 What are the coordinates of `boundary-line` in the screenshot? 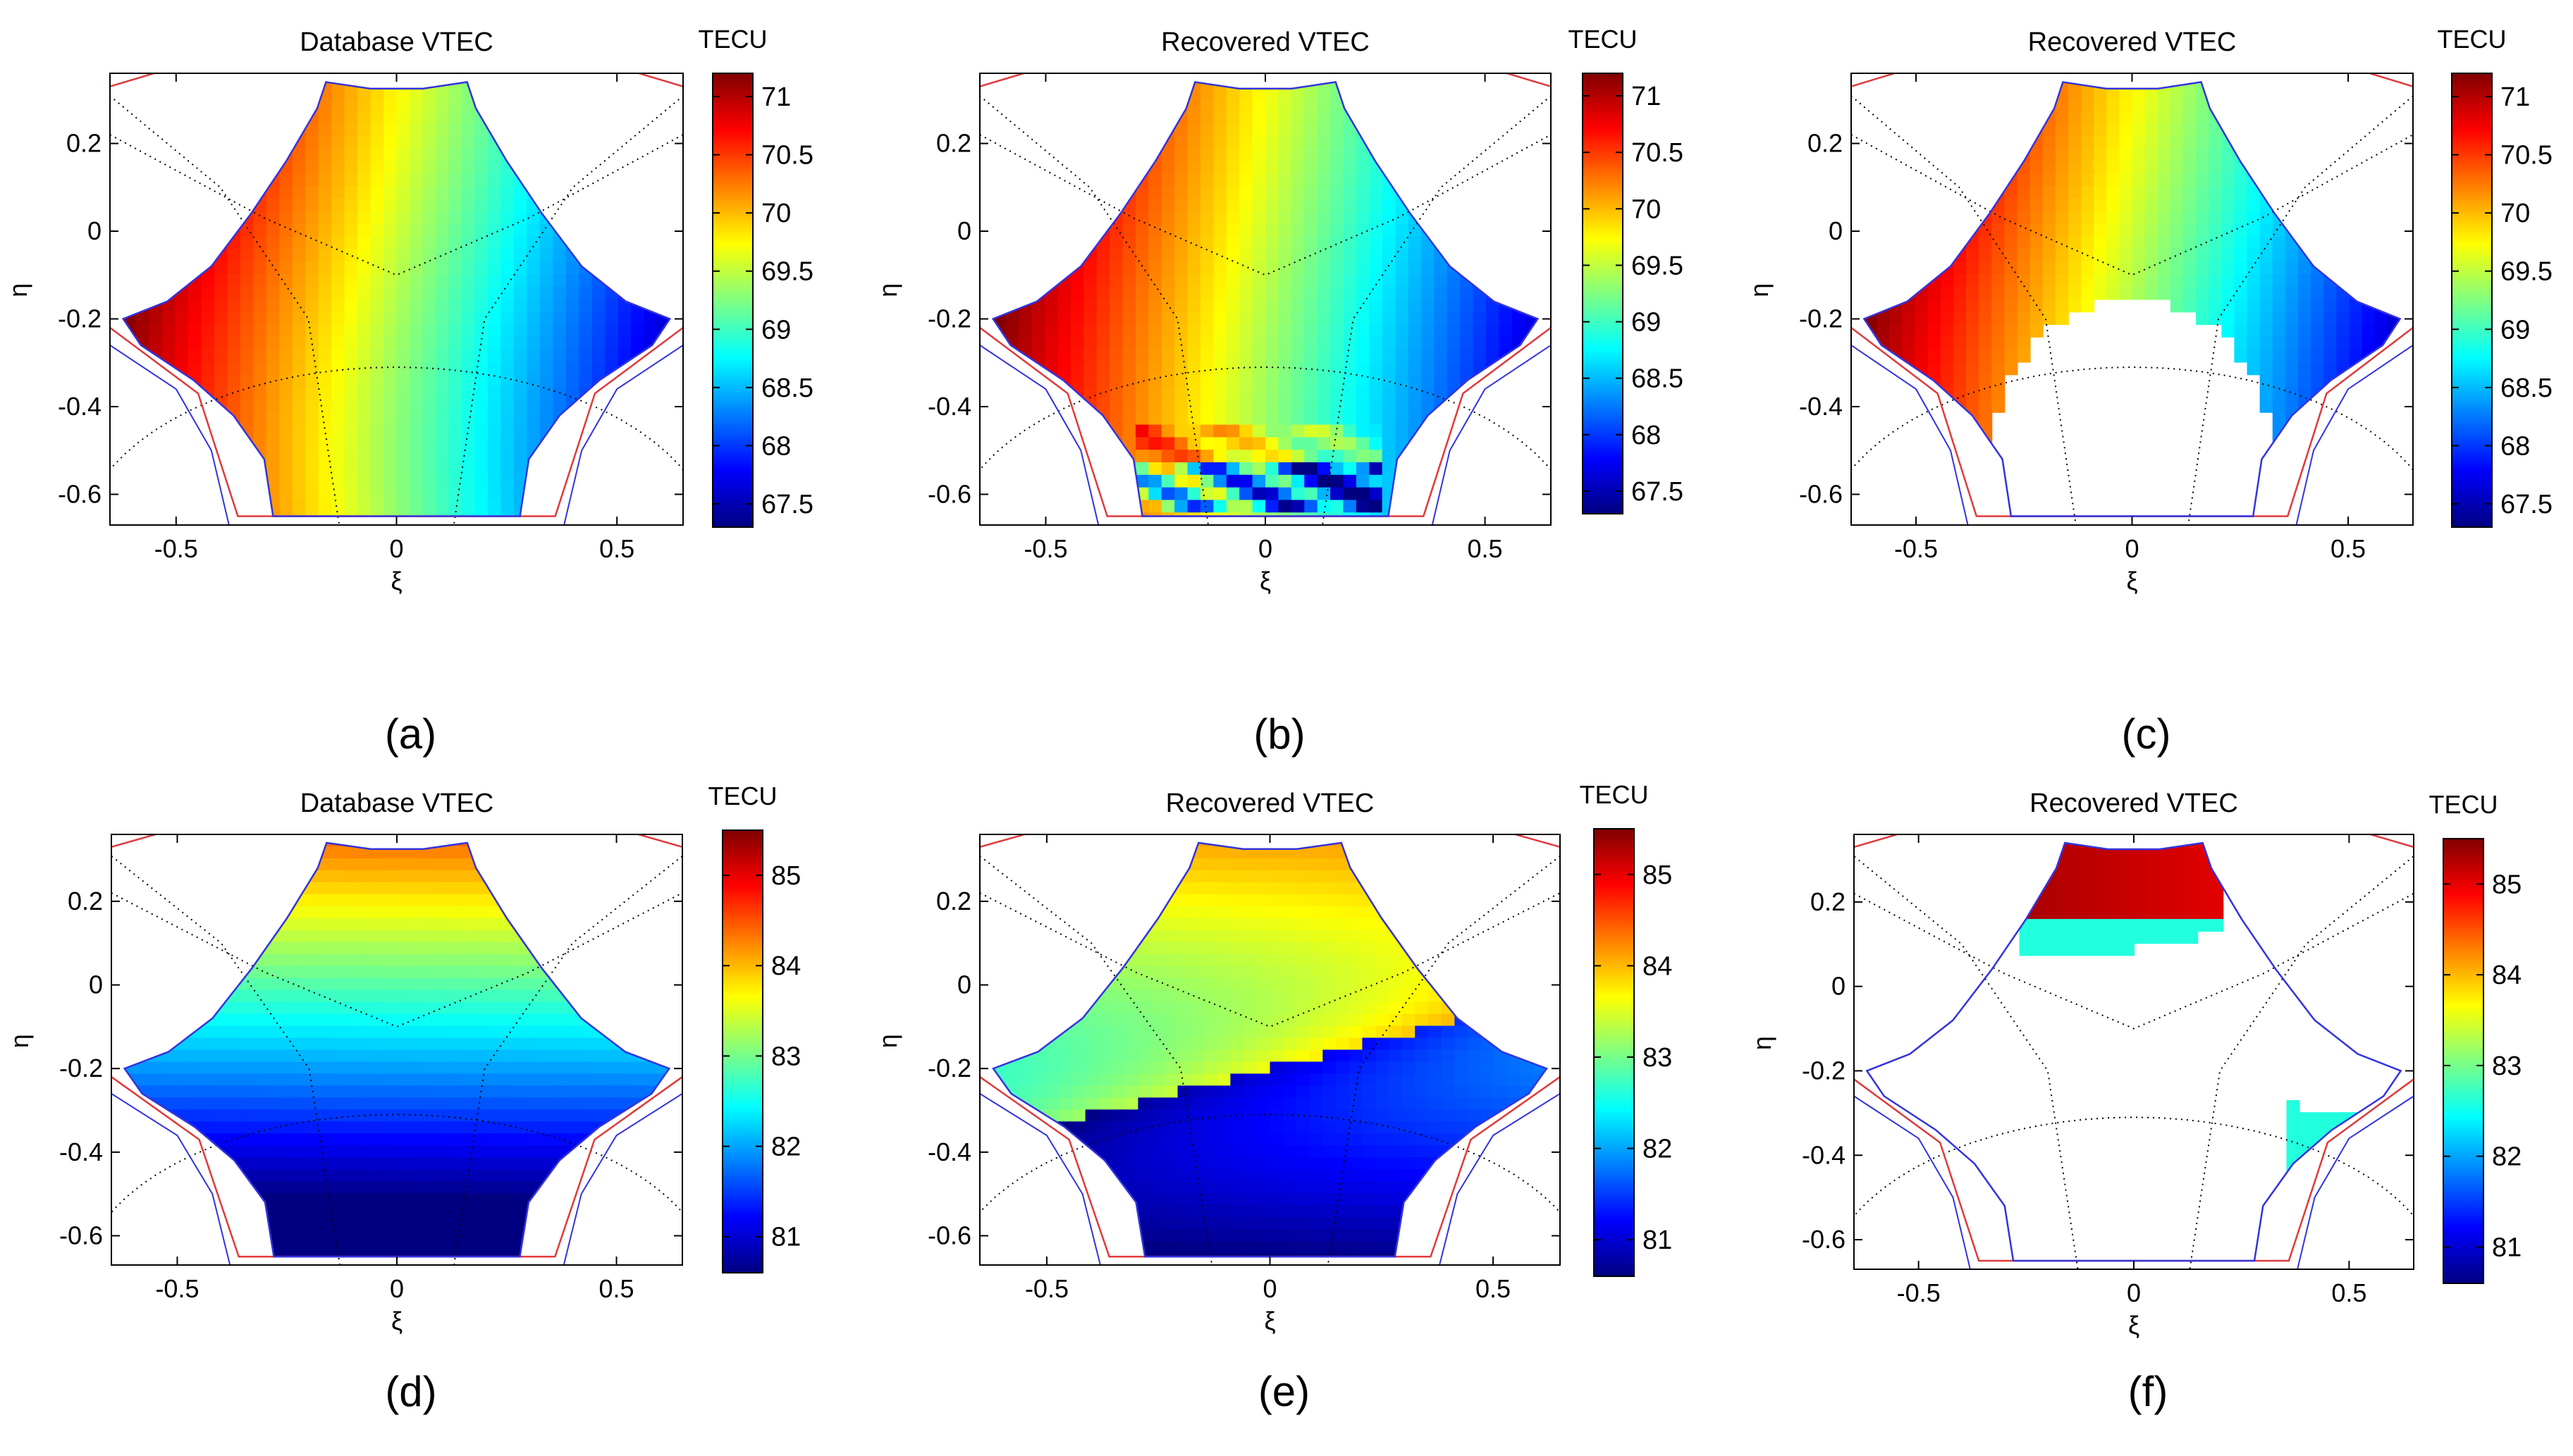 It's located at (1873, 80).